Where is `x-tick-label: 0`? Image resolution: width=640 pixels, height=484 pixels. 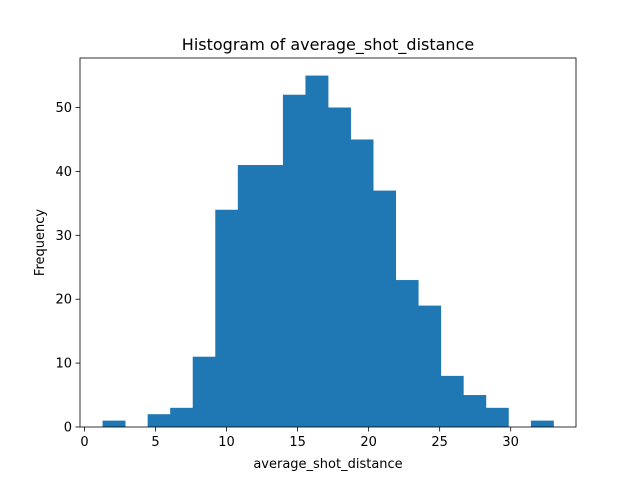
x-tick-label: 0 is located at coordinates (84, 442).